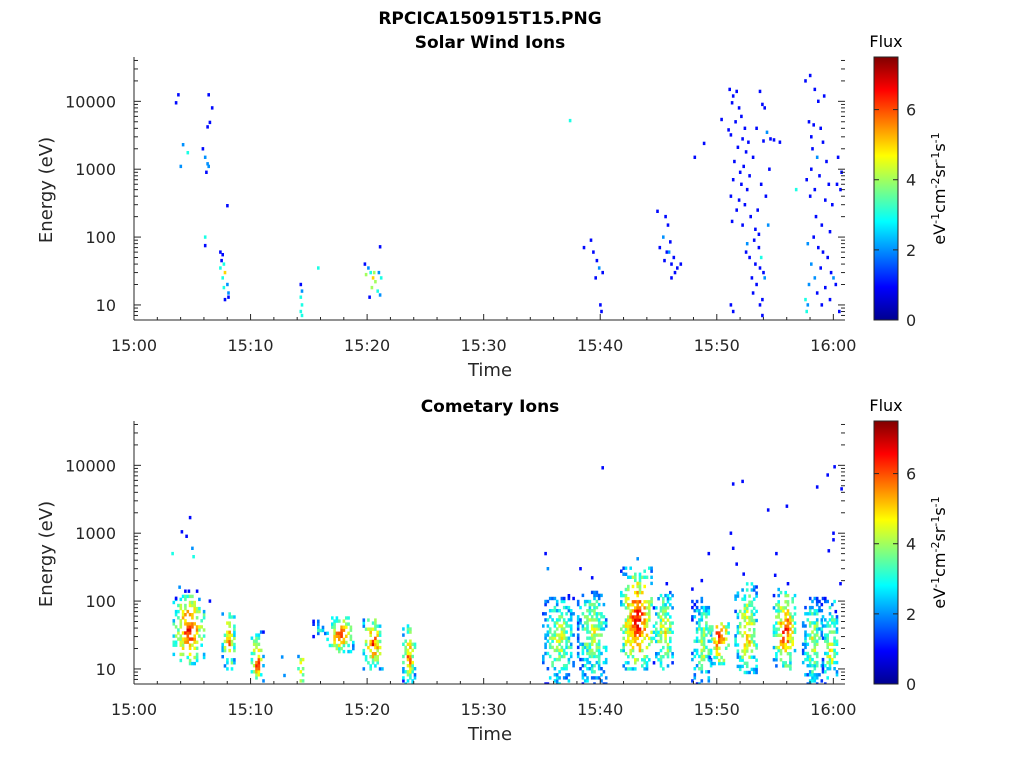 Image resolution: width=1024 pixels, height=768 pixels. I want to click on x-tick-label: 15:40, so click(600, 345).